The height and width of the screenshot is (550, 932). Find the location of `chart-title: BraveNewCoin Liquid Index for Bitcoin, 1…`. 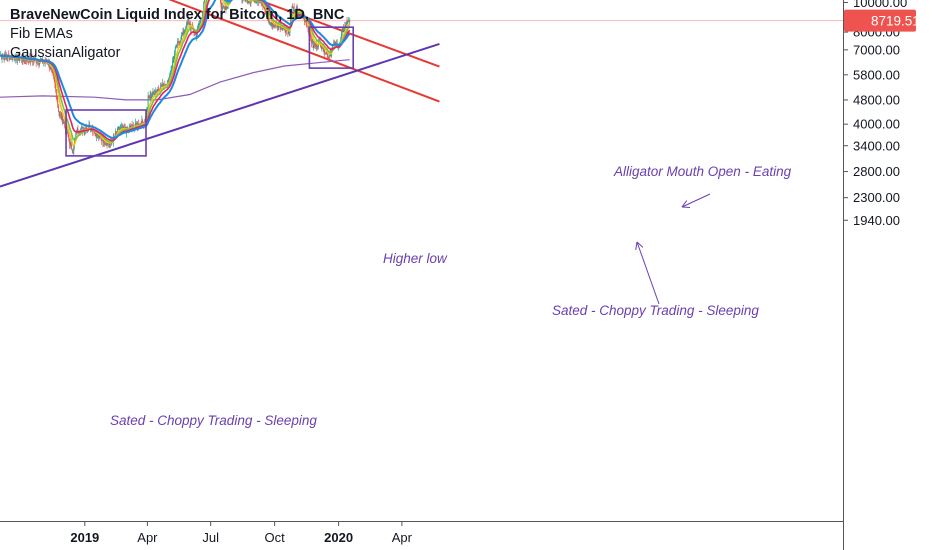

chart-title: BraveNewCoin Liquid Index for Bitcoin, 1… is located at coordinates (177, 15).